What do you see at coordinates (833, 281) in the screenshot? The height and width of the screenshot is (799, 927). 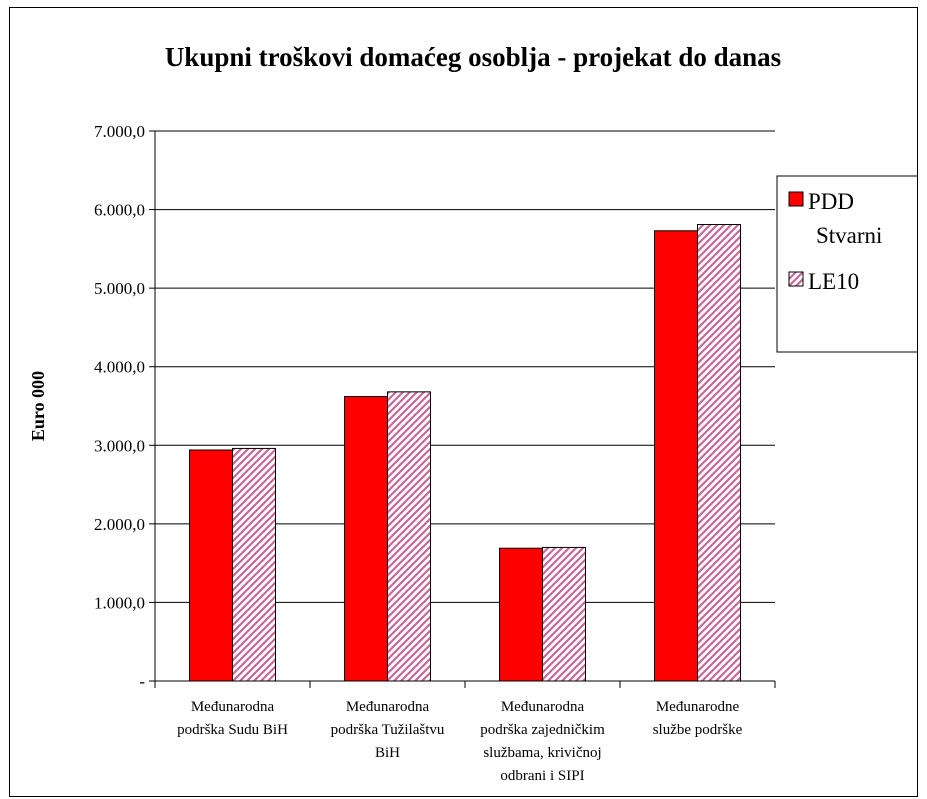 I see `legend-label: LE10` at bounding box center [833, 281].